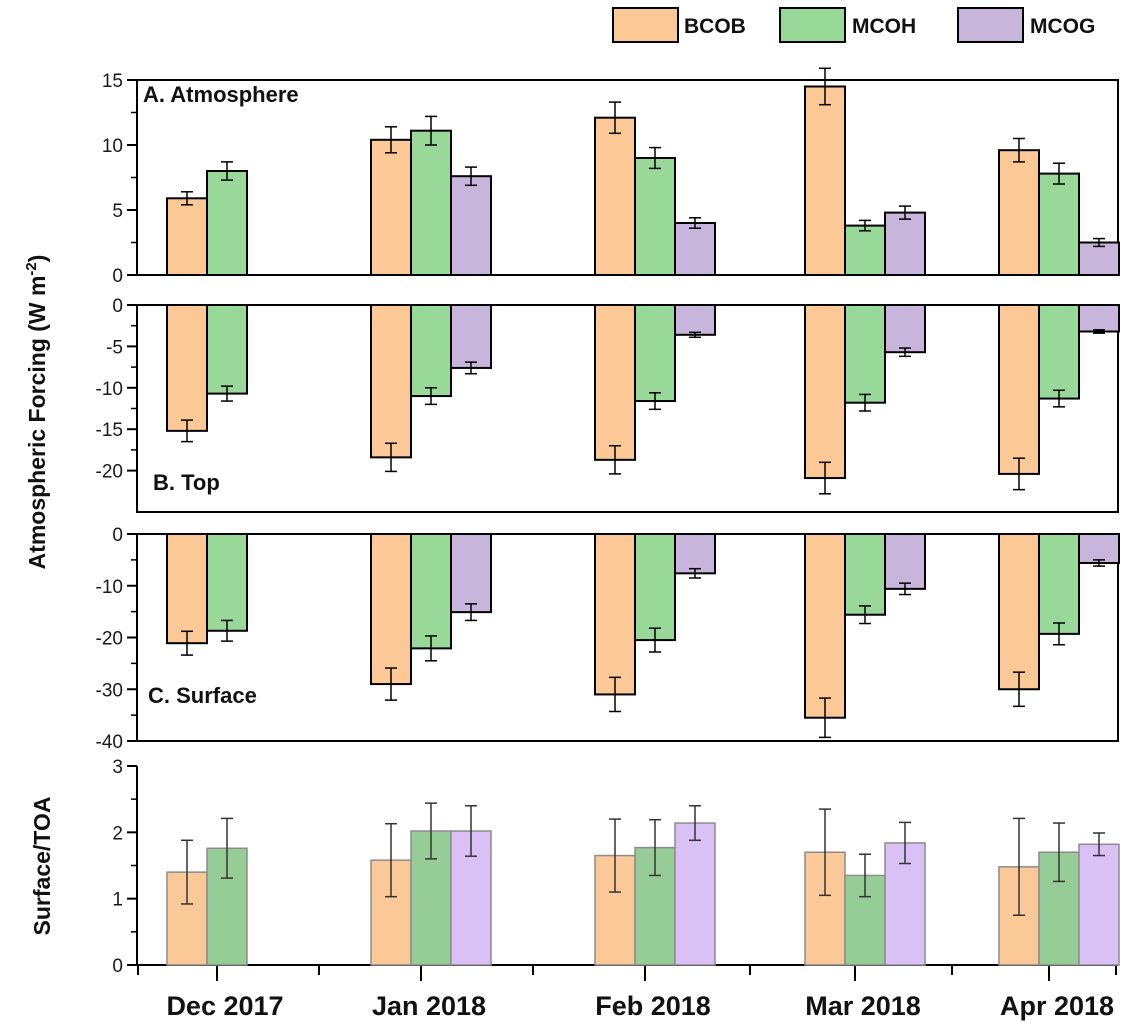  What do you see at coordinates (645, 25) in the screenshot?
I see `legend-swatch-bcob` at bounding box center [645, 25].